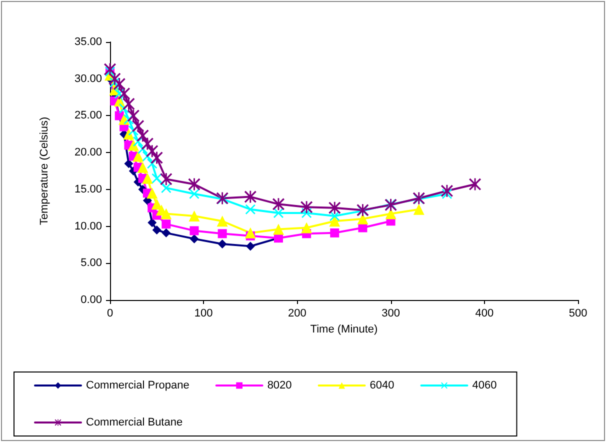 The image size is (606, 442). Describe the element at coordinates (344, 329) in the screenshot. I see `x-axis-title: Time (Minute)` at that location.